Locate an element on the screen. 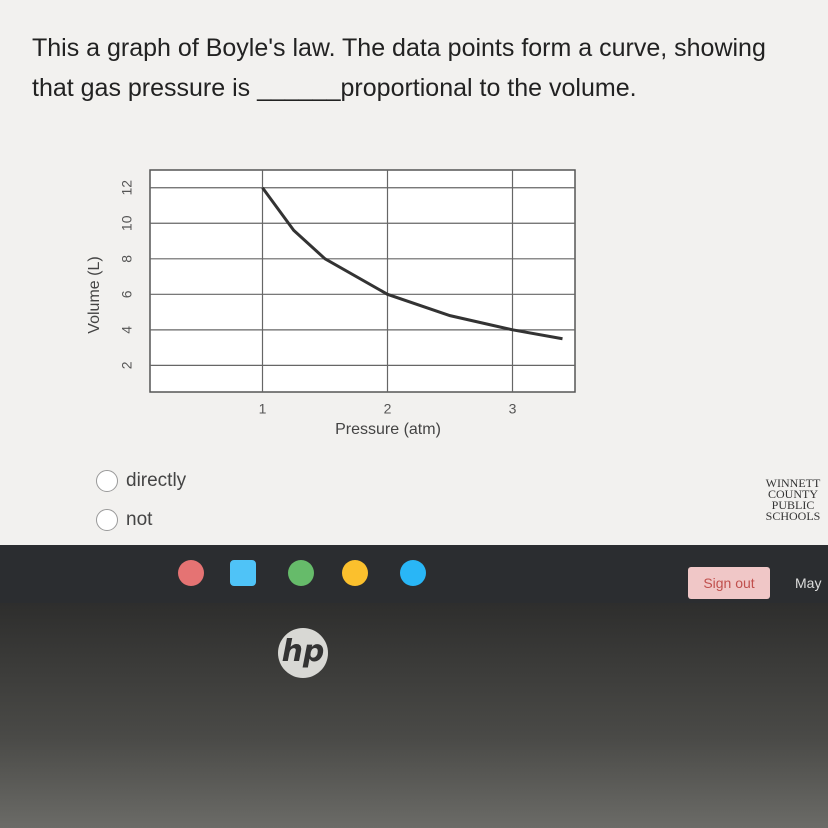 This screenshot has height=828, width=828. option-label: not is located at coordinates (139, 520).